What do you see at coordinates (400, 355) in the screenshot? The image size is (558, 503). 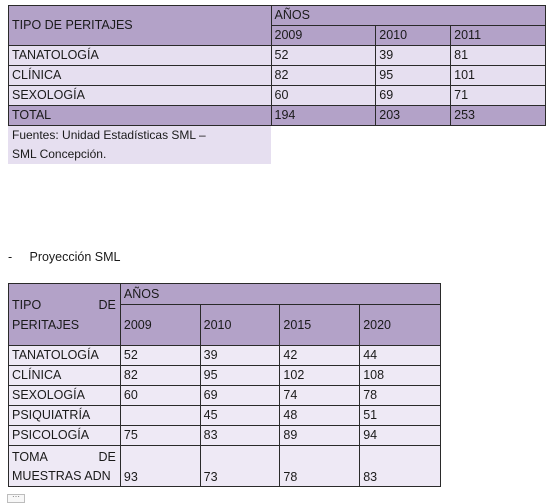 I see `cell: 44` at bounding box center [400, 355].